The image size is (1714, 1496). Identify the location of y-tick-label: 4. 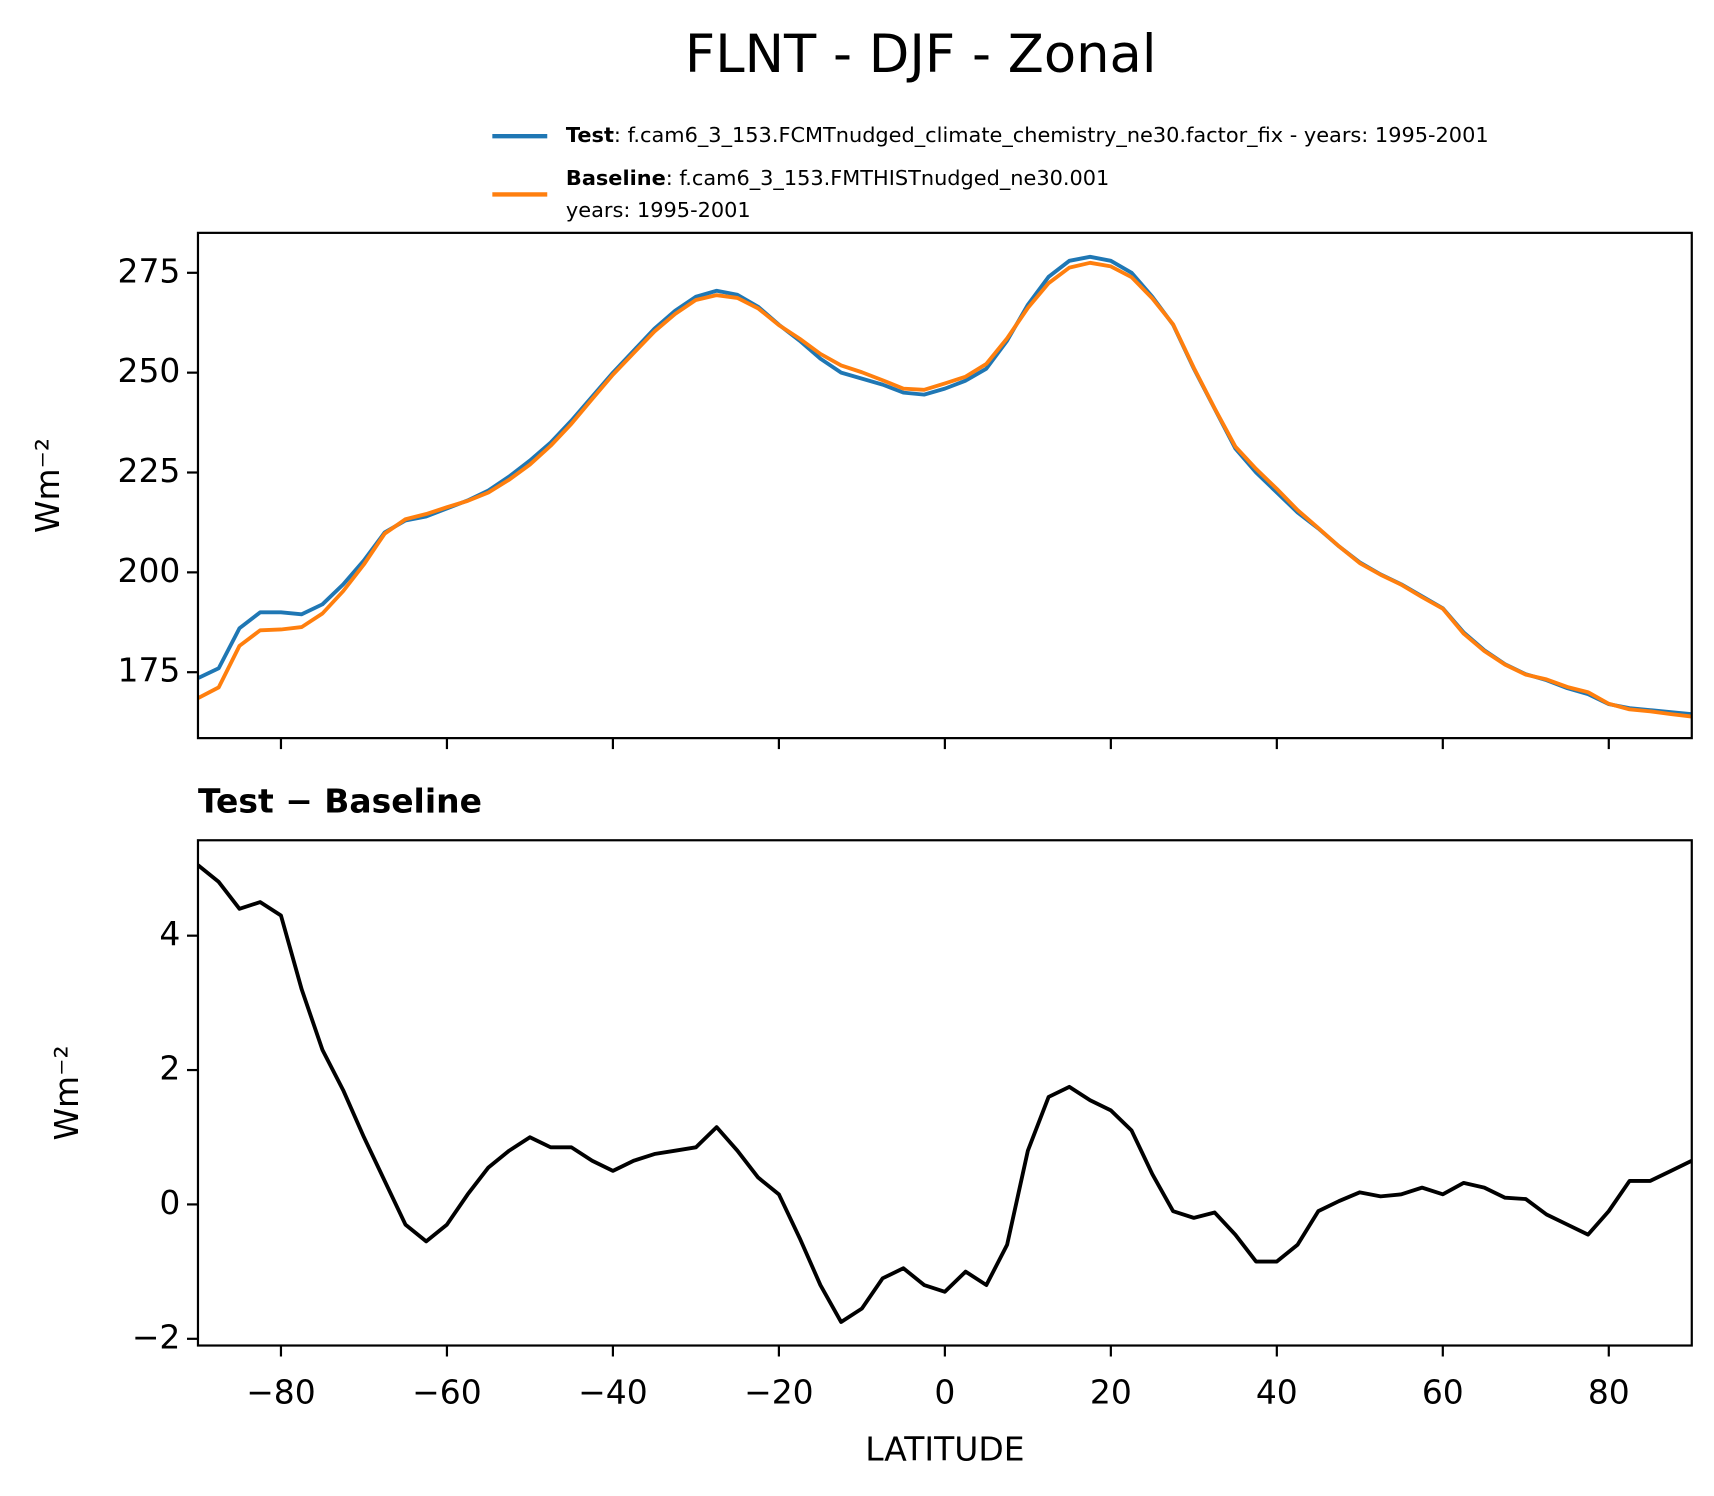
(169, 933).